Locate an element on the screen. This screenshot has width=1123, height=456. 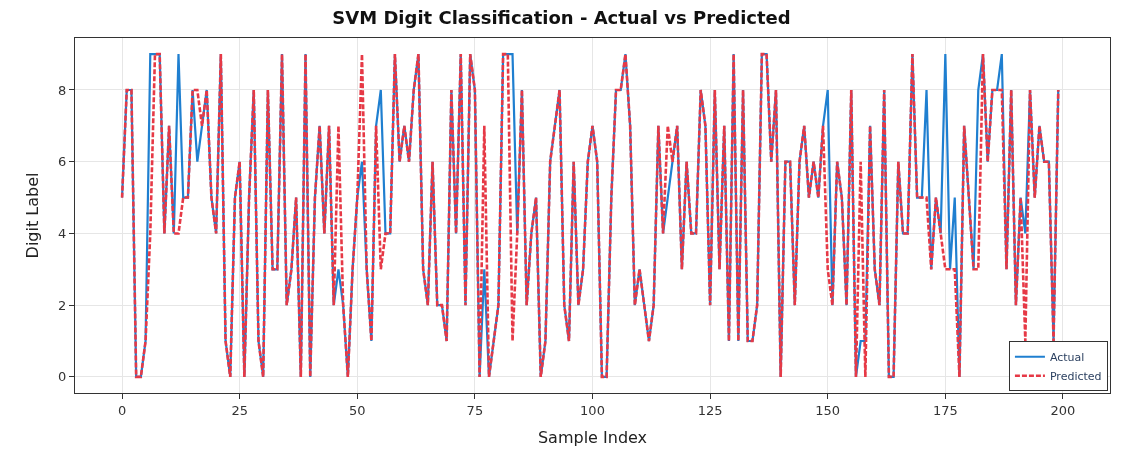
x-tick-label: 125 is located at coordinates (710, 410).